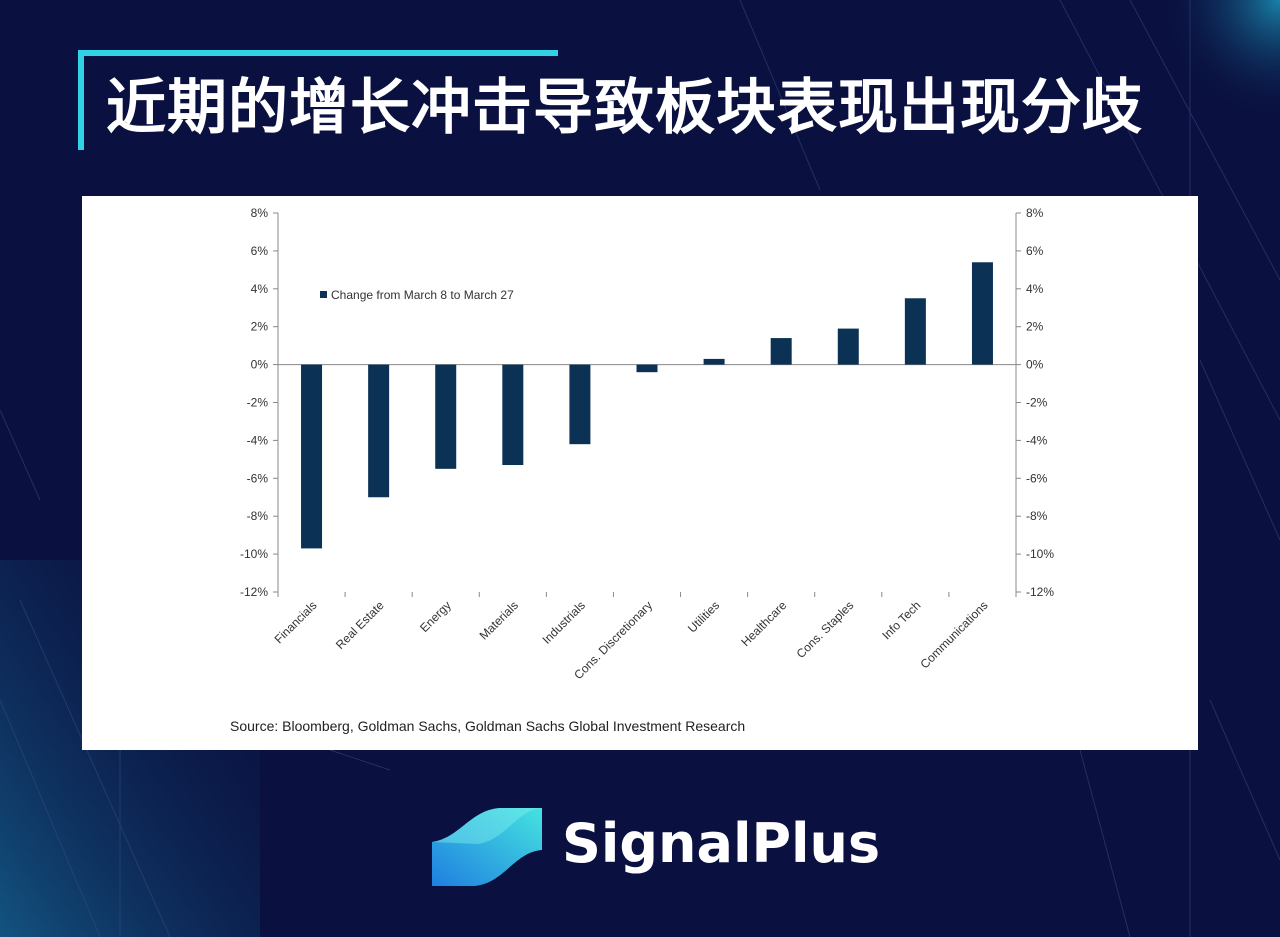 The width and height of the screenshot is (1280, 937). Describe the element at coordinates (487, 847) in the screenshot. I see `signalplus-wave-logo-icon` at that location.